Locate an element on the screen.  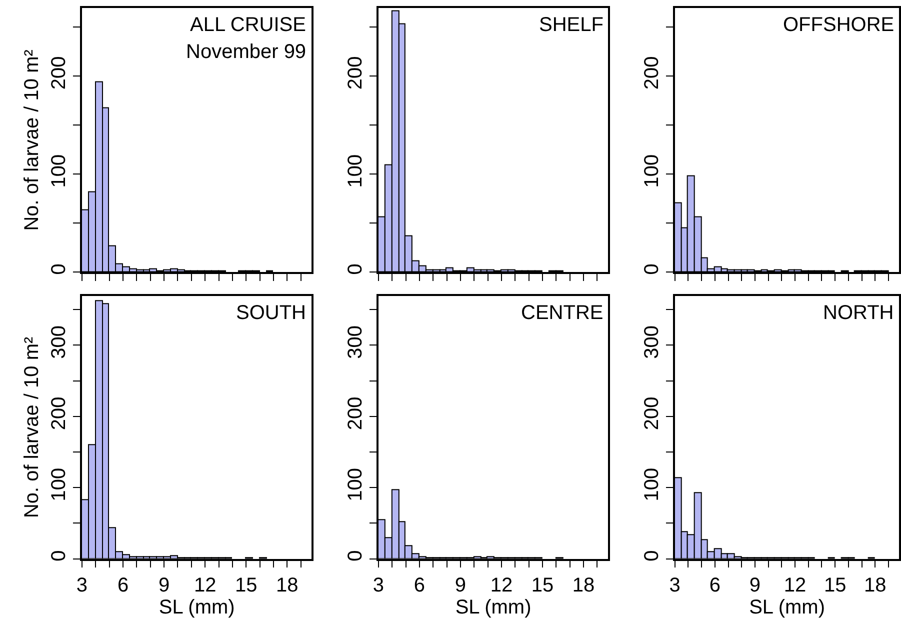
text: November 99 is located at coordinates (246, 52).